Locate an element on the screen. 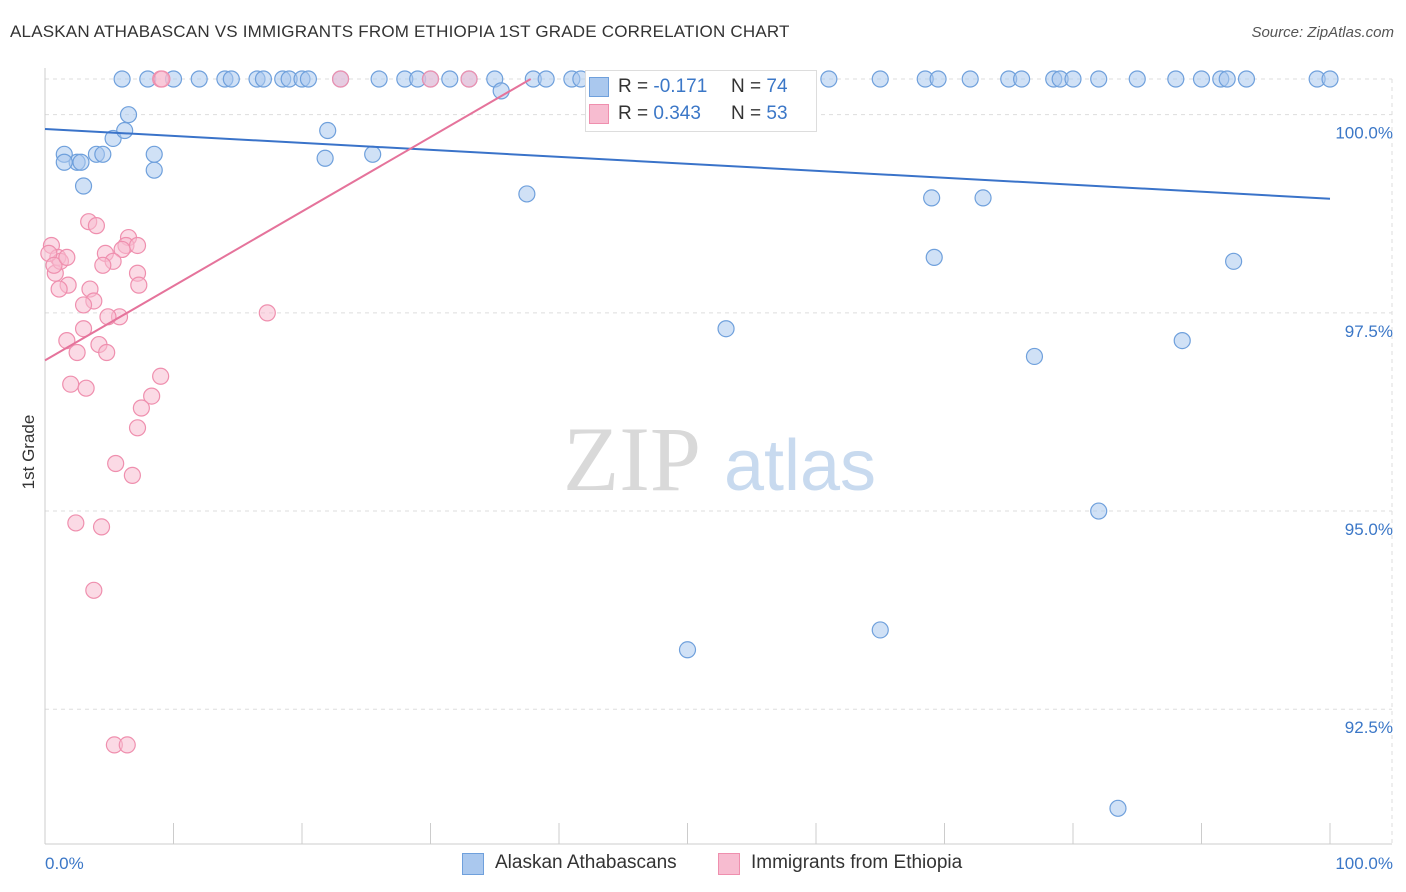 The height and width of the screenshot is (892, 1406). legend-n-value: 74 is located at coordinates (777, 86).